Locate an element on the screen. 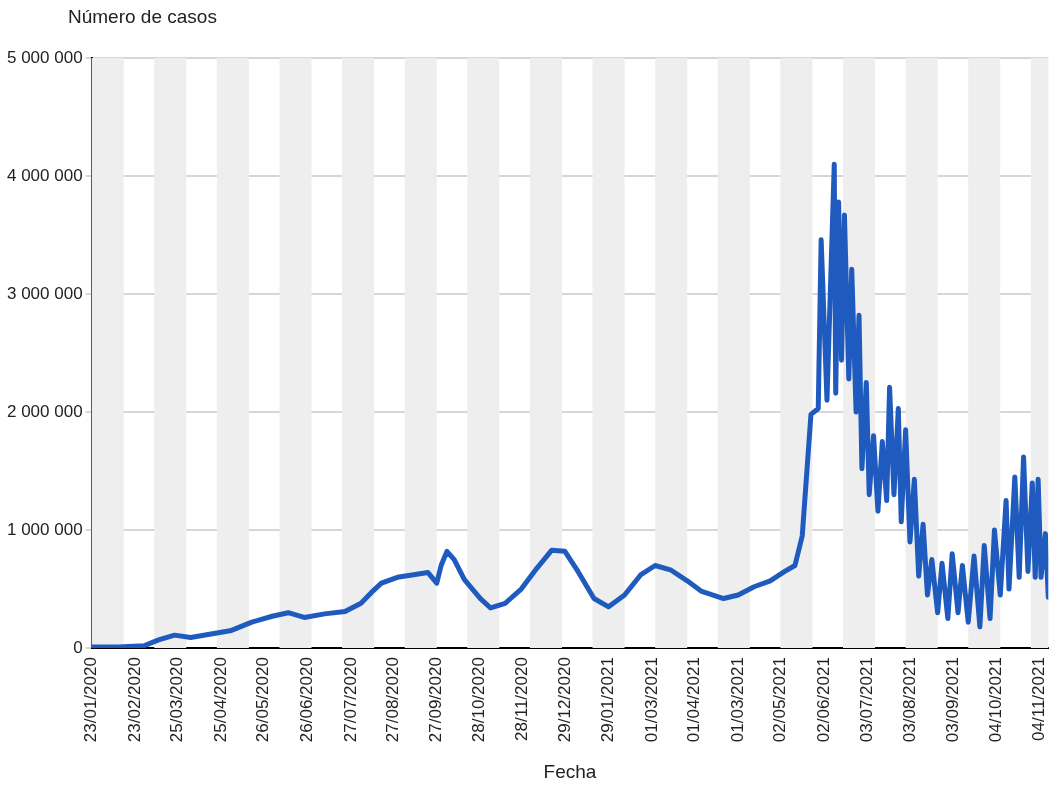  x-tick-label: 03/07/2021 is located at coordinates (867, 700).